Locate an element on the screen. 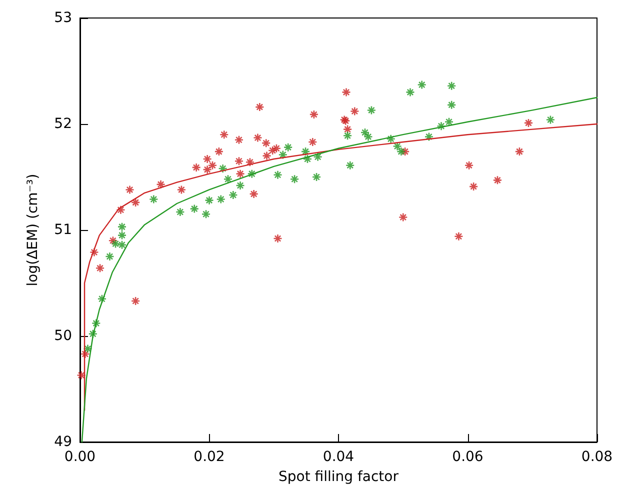 The image size is (627, 500). y-tick-label: 53 is located at coordinates (63, 18).